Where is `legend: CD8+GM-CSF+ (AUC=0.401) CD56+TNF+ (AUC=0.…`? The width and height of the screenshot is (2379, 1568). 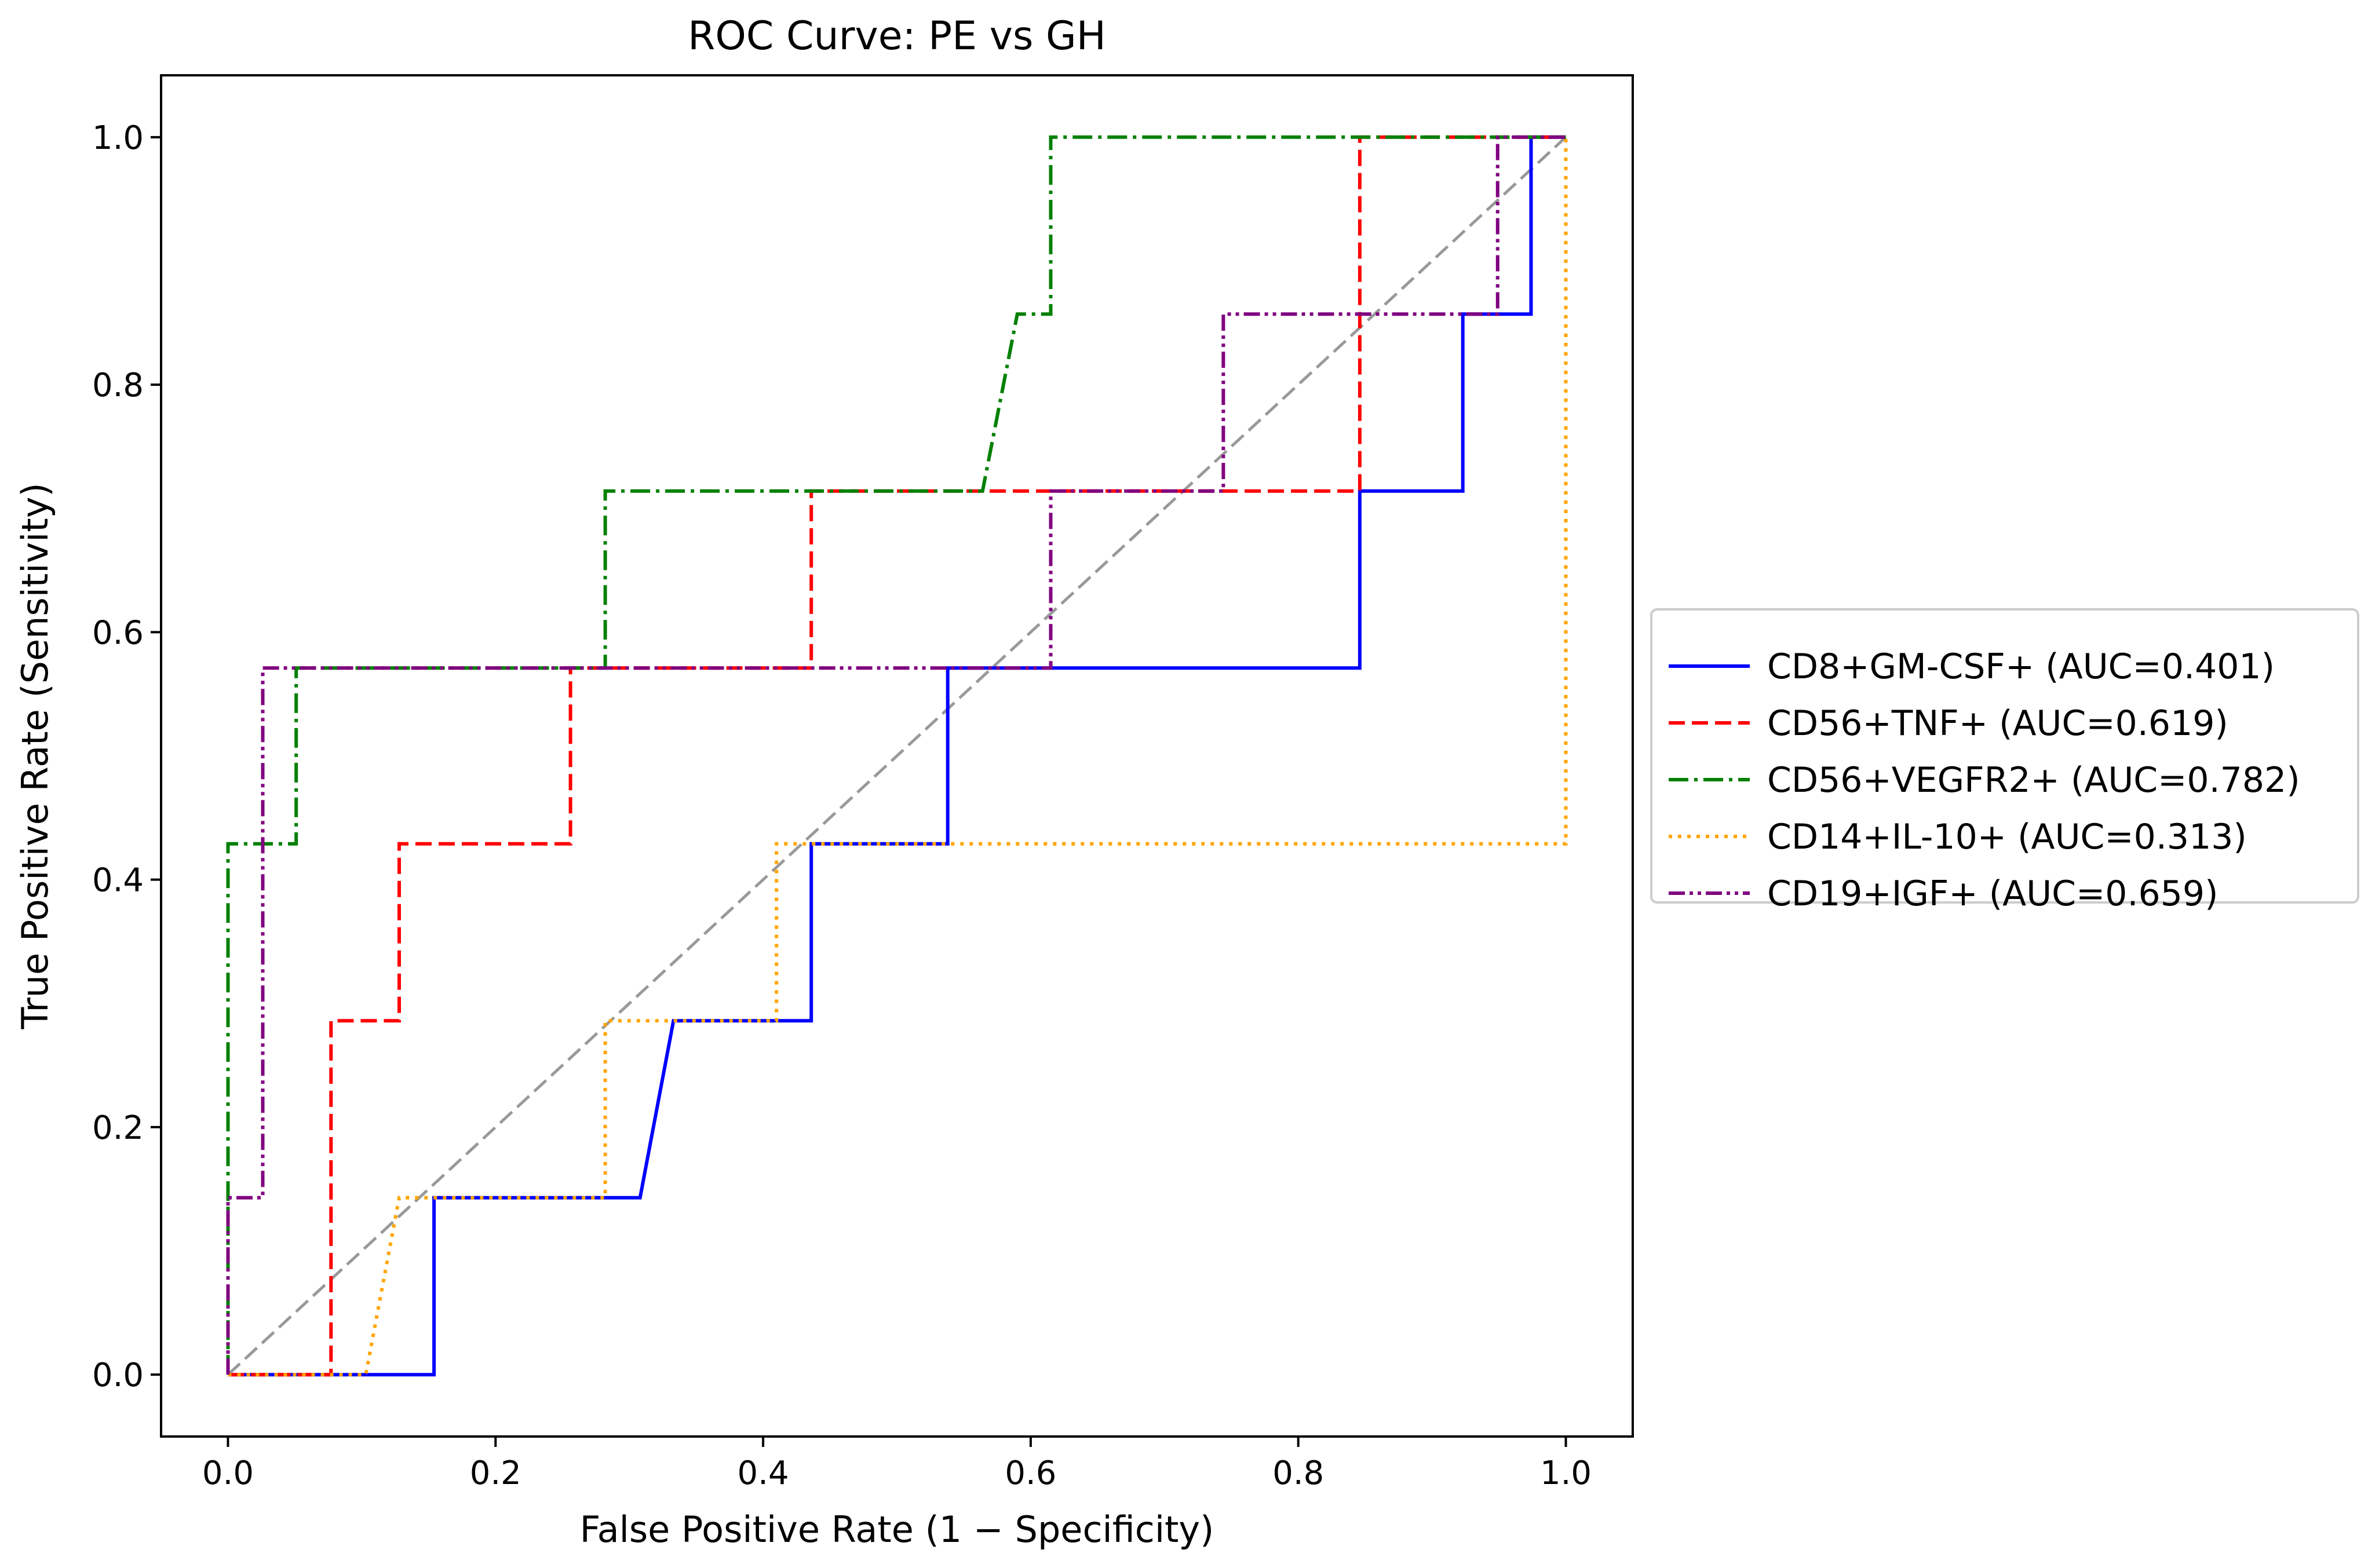 legend: CD8+GM-CSF+ (AUC=0.401) CD56+TNF+ (AUC=0.… is located at coordinates (2004, 761).